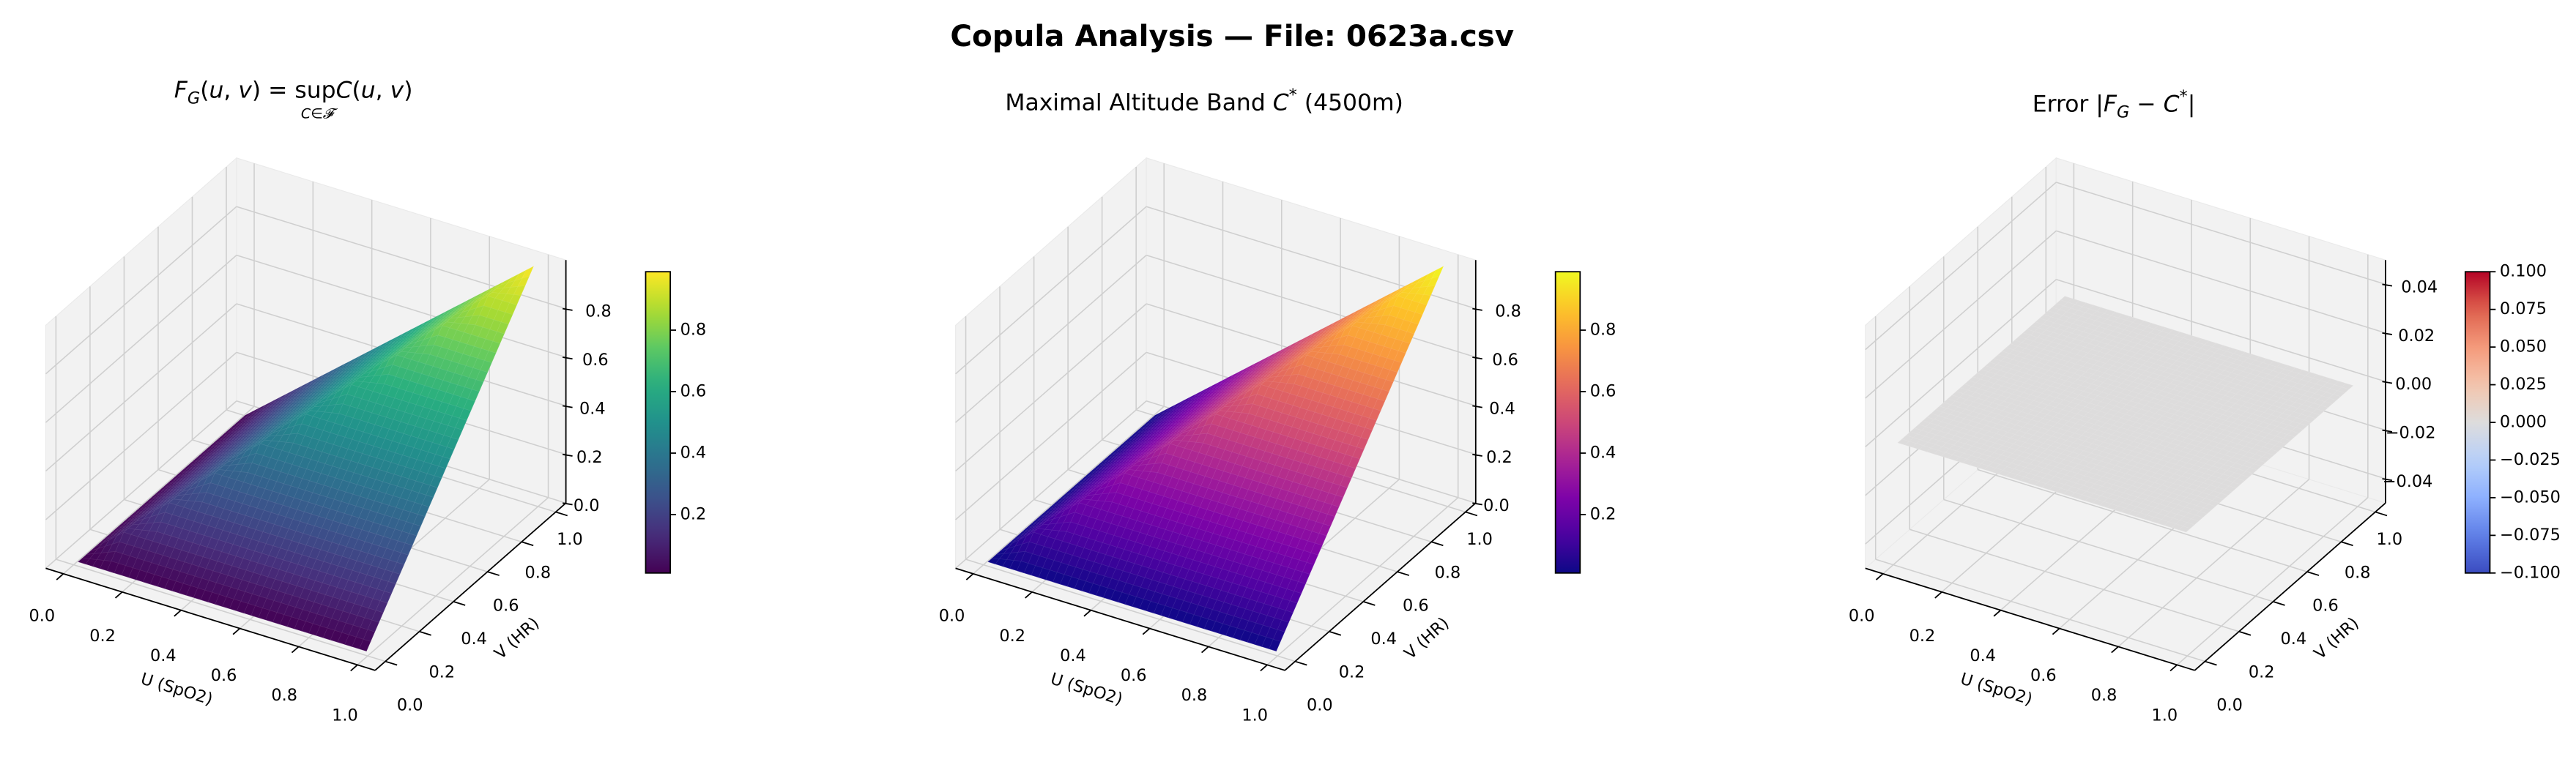 Image resolution: width=2576 pixels, height=762 pixels. I want to click on v-axis-label: V (HR), so click(517, 638).